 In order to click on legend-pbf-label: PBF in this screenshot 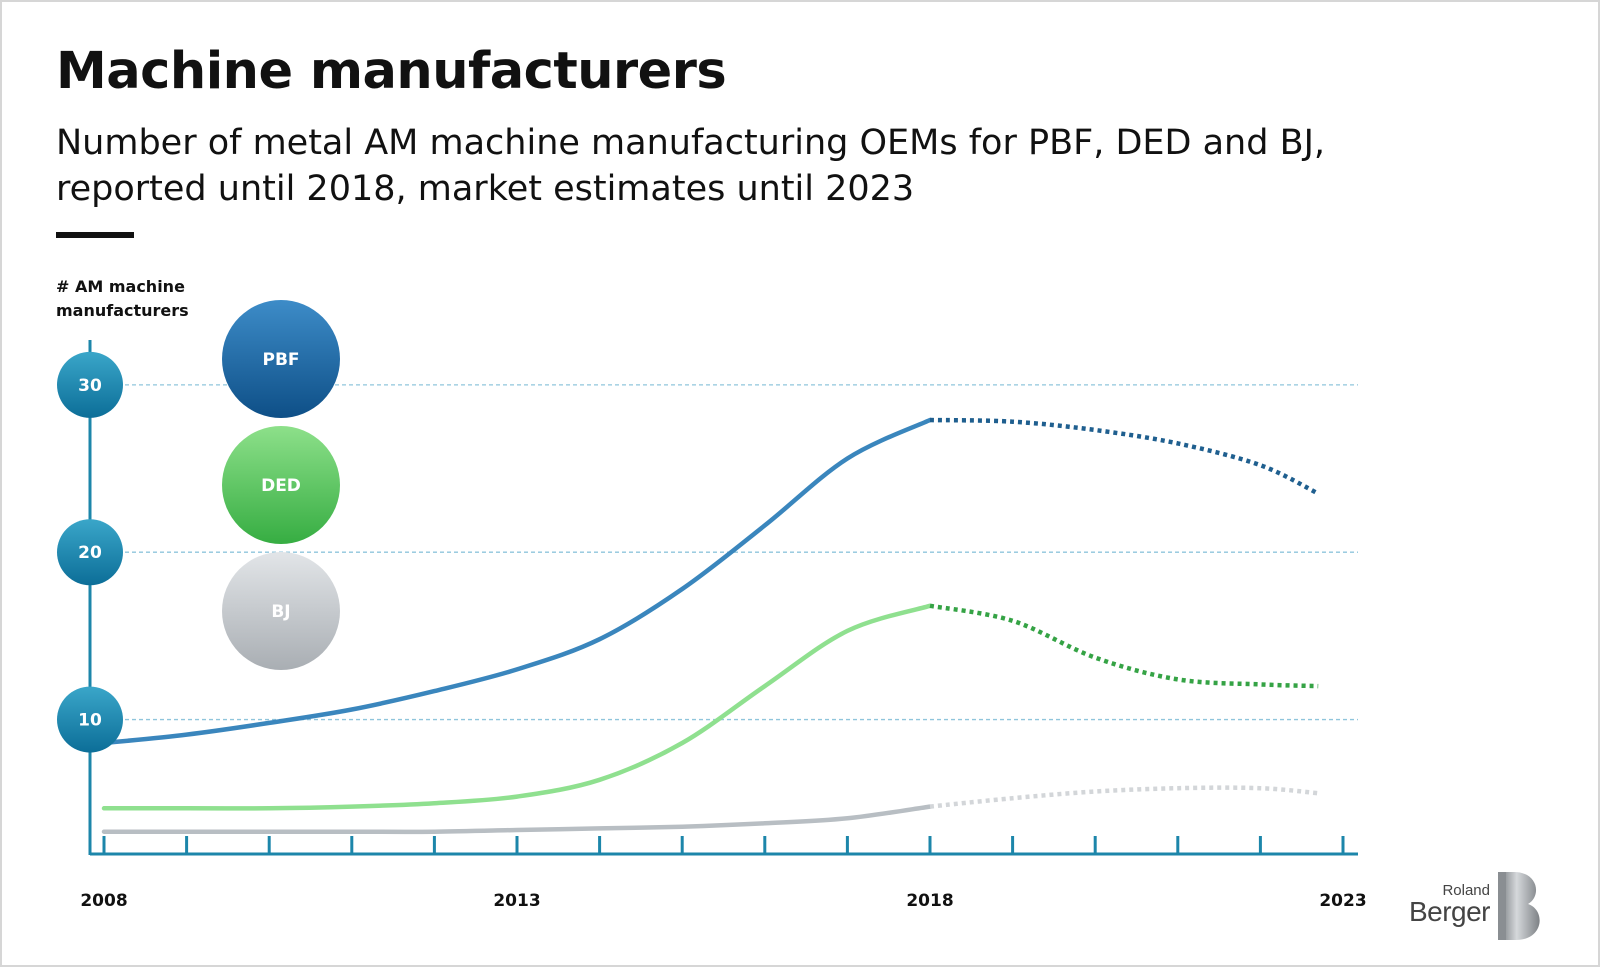, I will do `click(280, 360)`.